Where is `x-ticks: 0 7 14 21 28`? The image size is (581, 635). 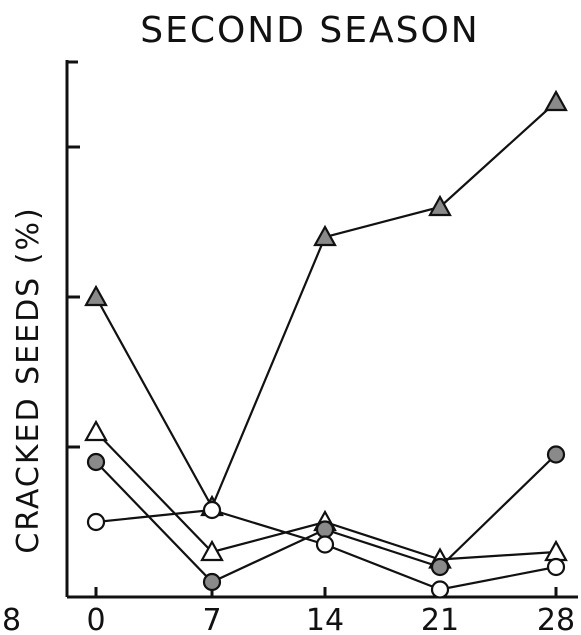 x-ticks: 0 7 14 21 28 is located at coordinates (330, 611).